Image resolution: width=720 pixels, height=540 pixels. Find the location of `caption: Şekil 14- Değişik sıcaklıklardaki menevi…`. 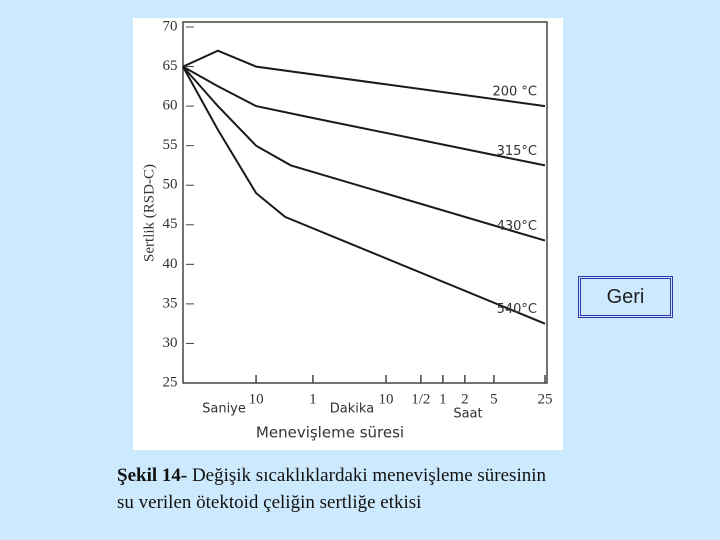

caption: Şekil 14- Değişik sıcaklıklardaki menevi… is located at coordinates (331, 489).